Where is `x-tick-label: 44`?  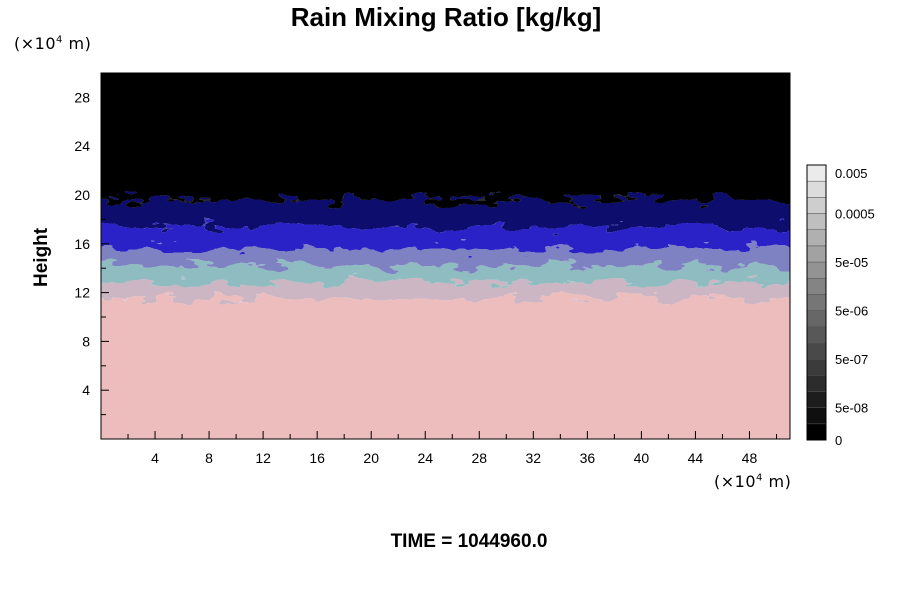 x-tick-label: 44 is located at coordinates (696, 458).